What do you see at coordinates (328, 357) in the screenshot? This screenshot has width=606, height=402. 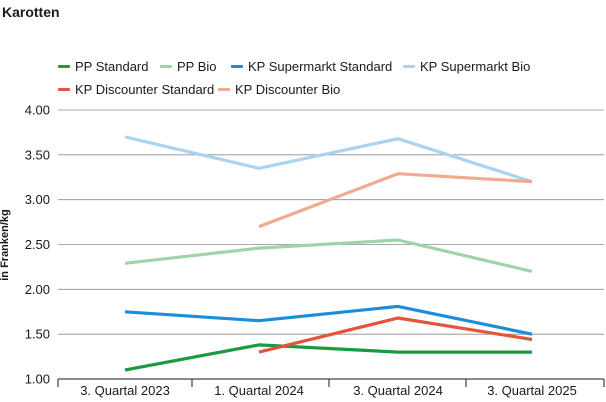 I see `series-line-pp-standard` at bounding box center [328, 357].